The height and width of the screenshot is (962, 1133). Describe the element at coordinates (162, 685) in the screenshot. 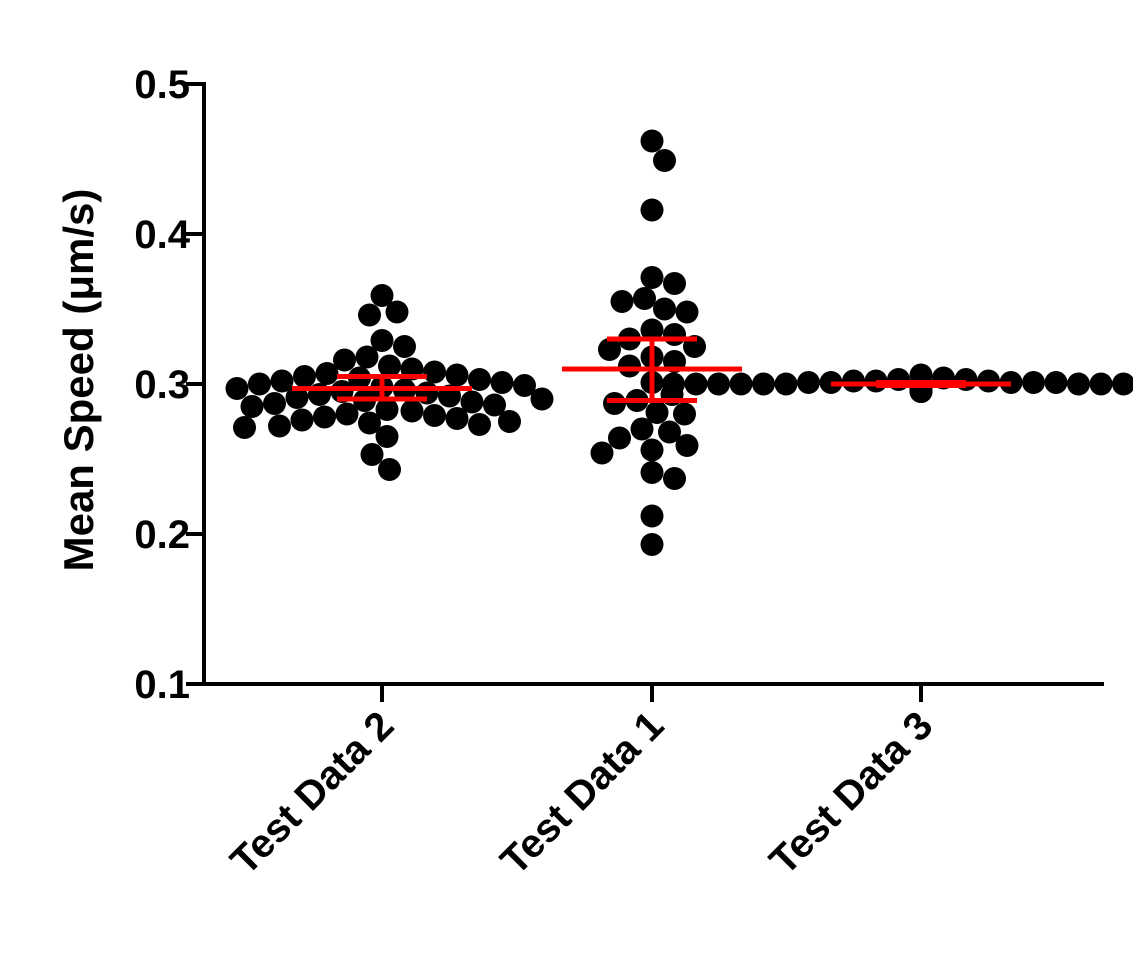

I see `y-tick-label: 0.1` at that location.